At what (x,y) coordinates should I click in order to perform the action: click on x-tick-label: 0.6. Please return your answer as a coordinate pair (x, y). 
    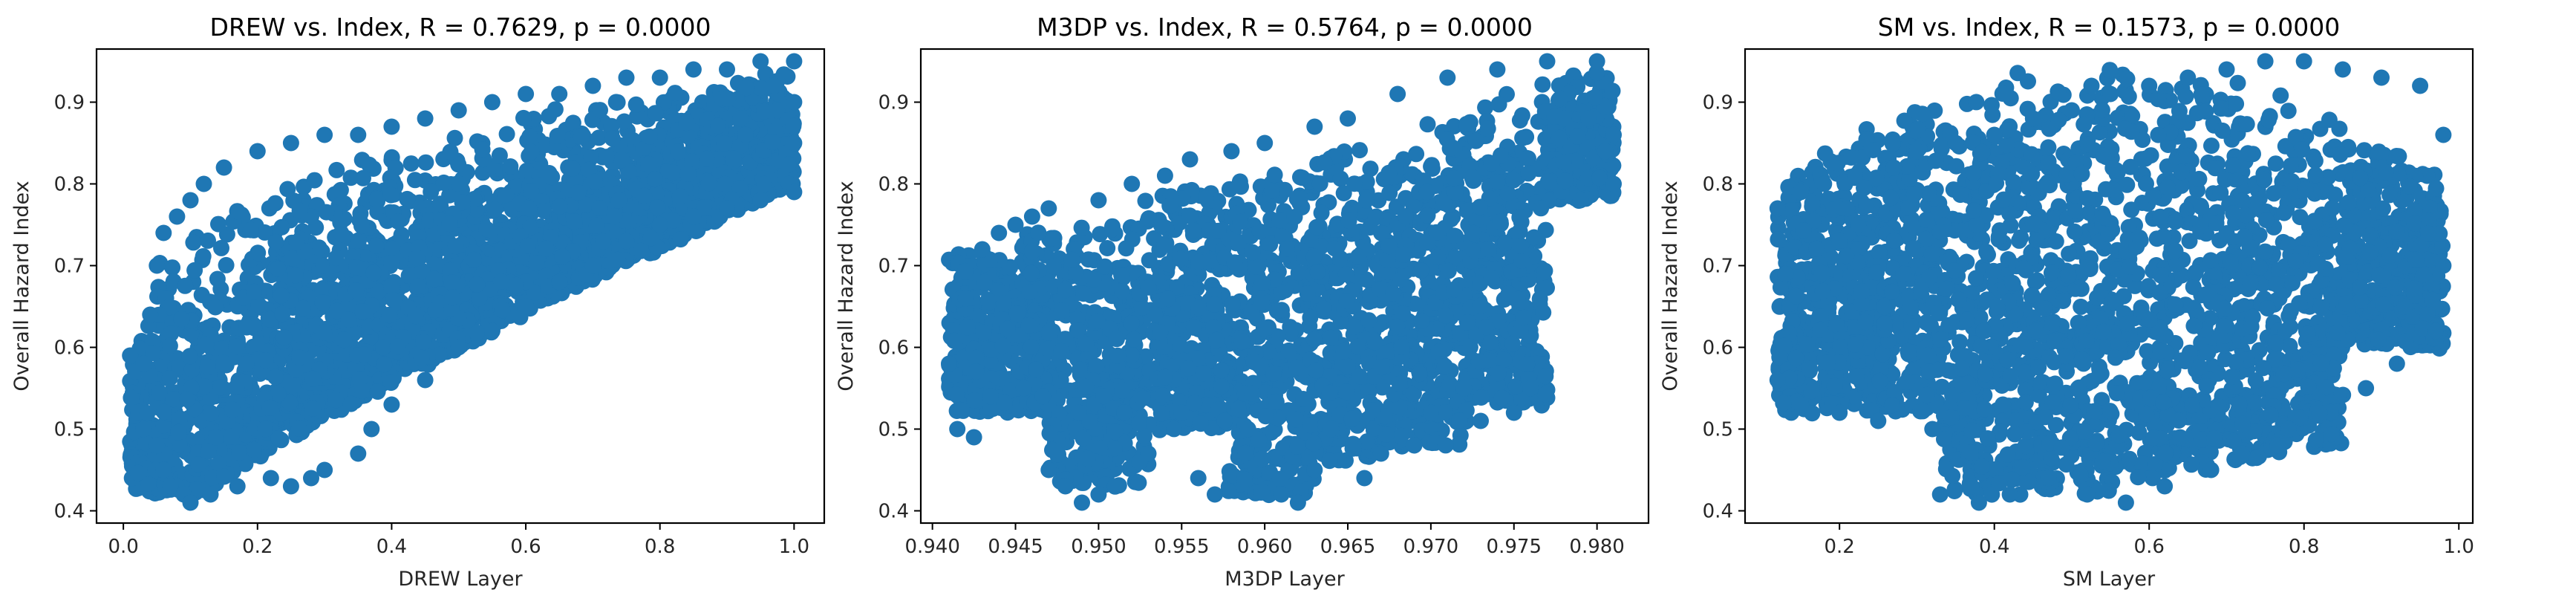
    Looking at the image, I should click on (525, 547).